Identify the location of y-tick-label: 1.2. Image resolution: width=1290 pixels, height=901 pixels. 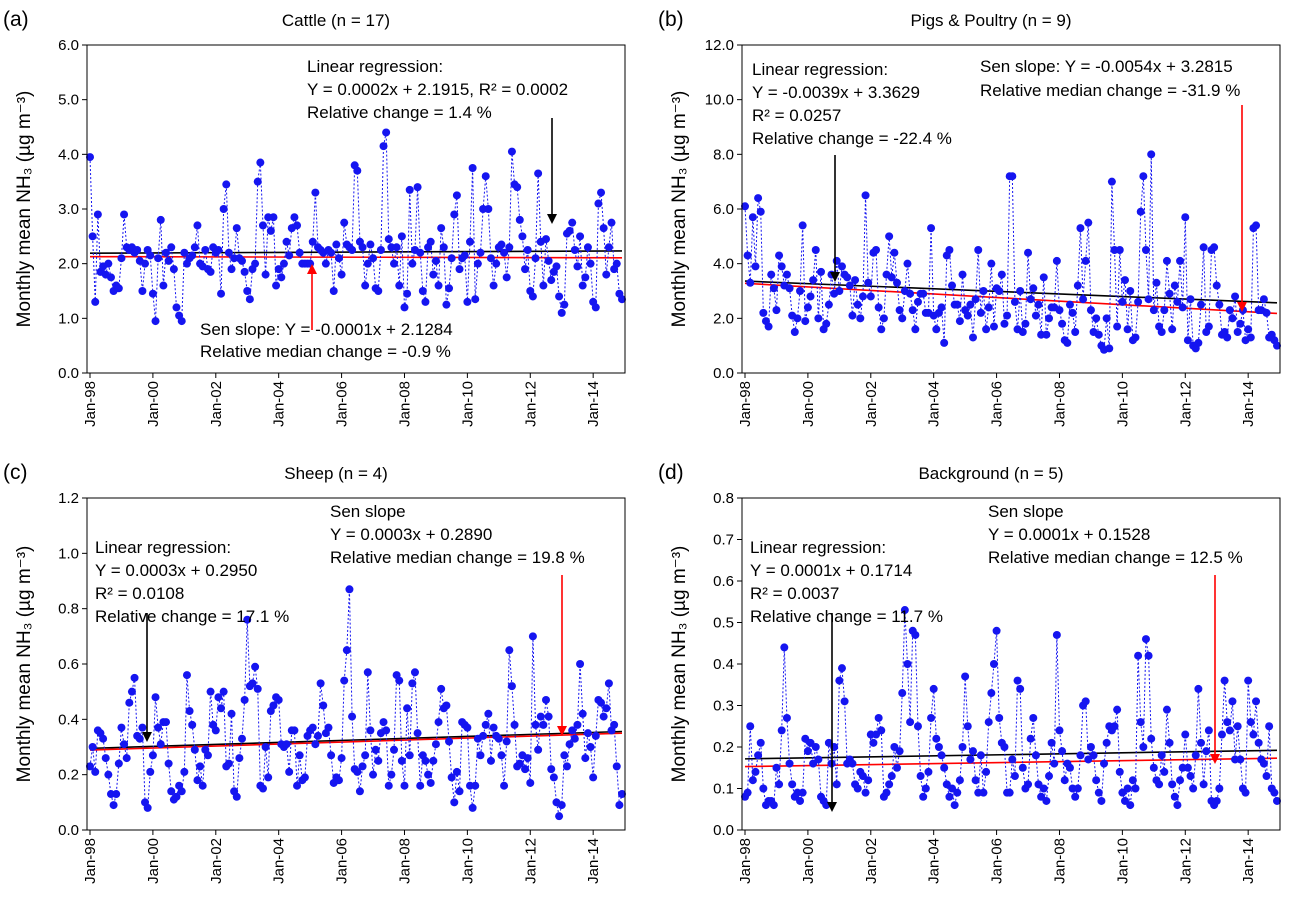
(68, 498).